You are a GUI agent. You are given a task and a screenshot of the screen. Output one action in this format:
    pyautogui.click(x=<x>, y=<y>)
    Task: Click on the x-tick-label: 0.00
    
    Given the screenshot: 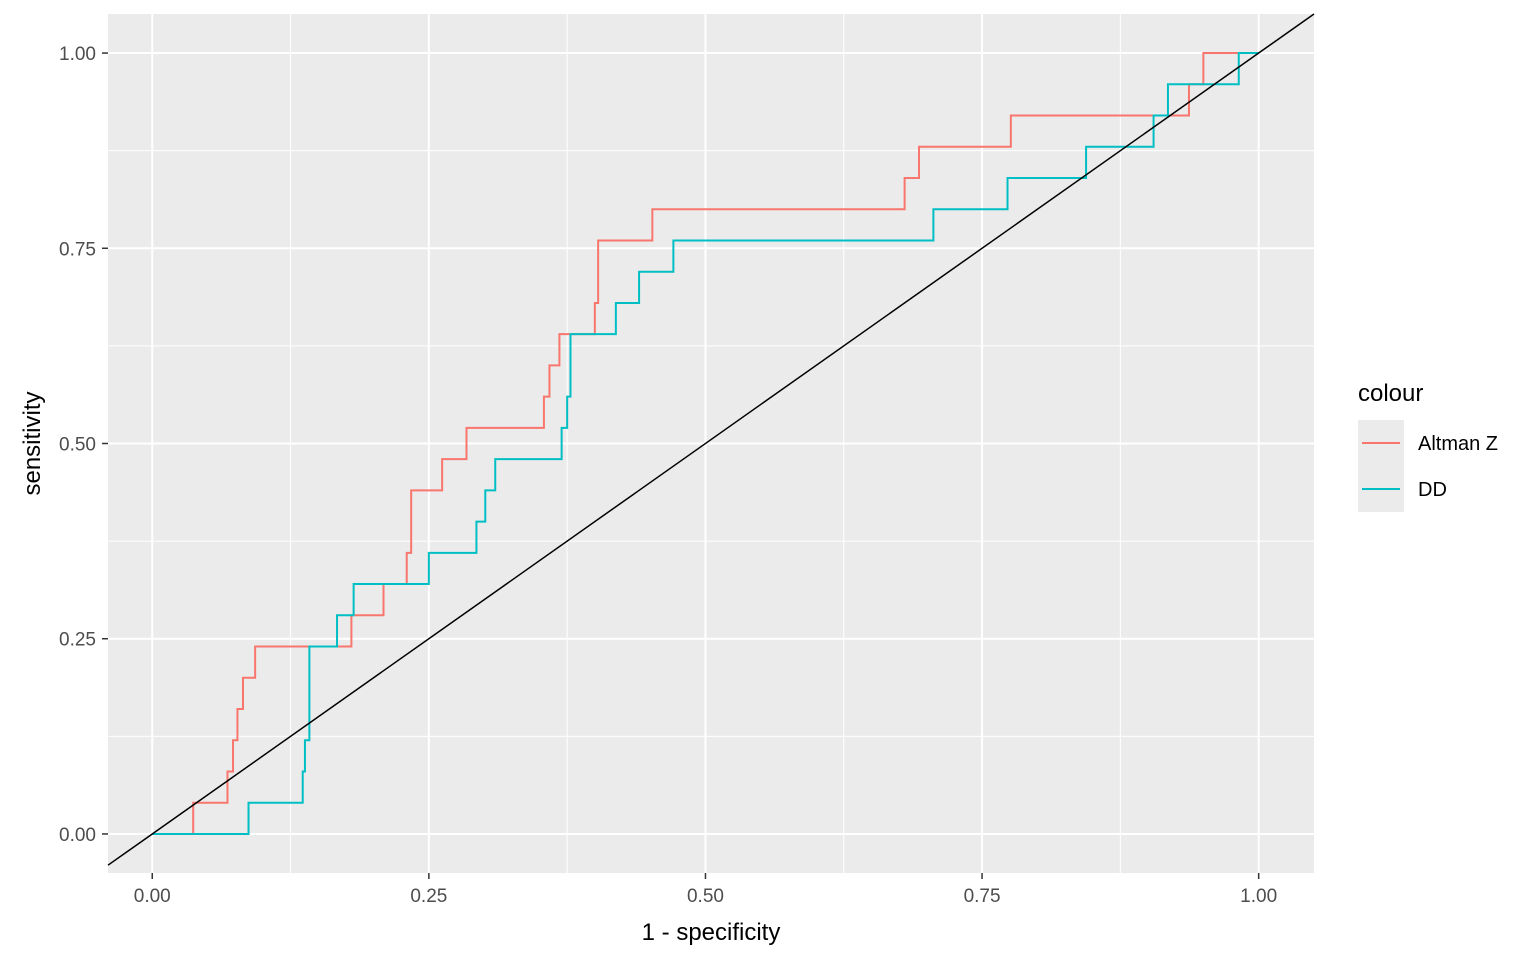 What is the action you would take?
    pyautogui.click(x=152, y=896)
    